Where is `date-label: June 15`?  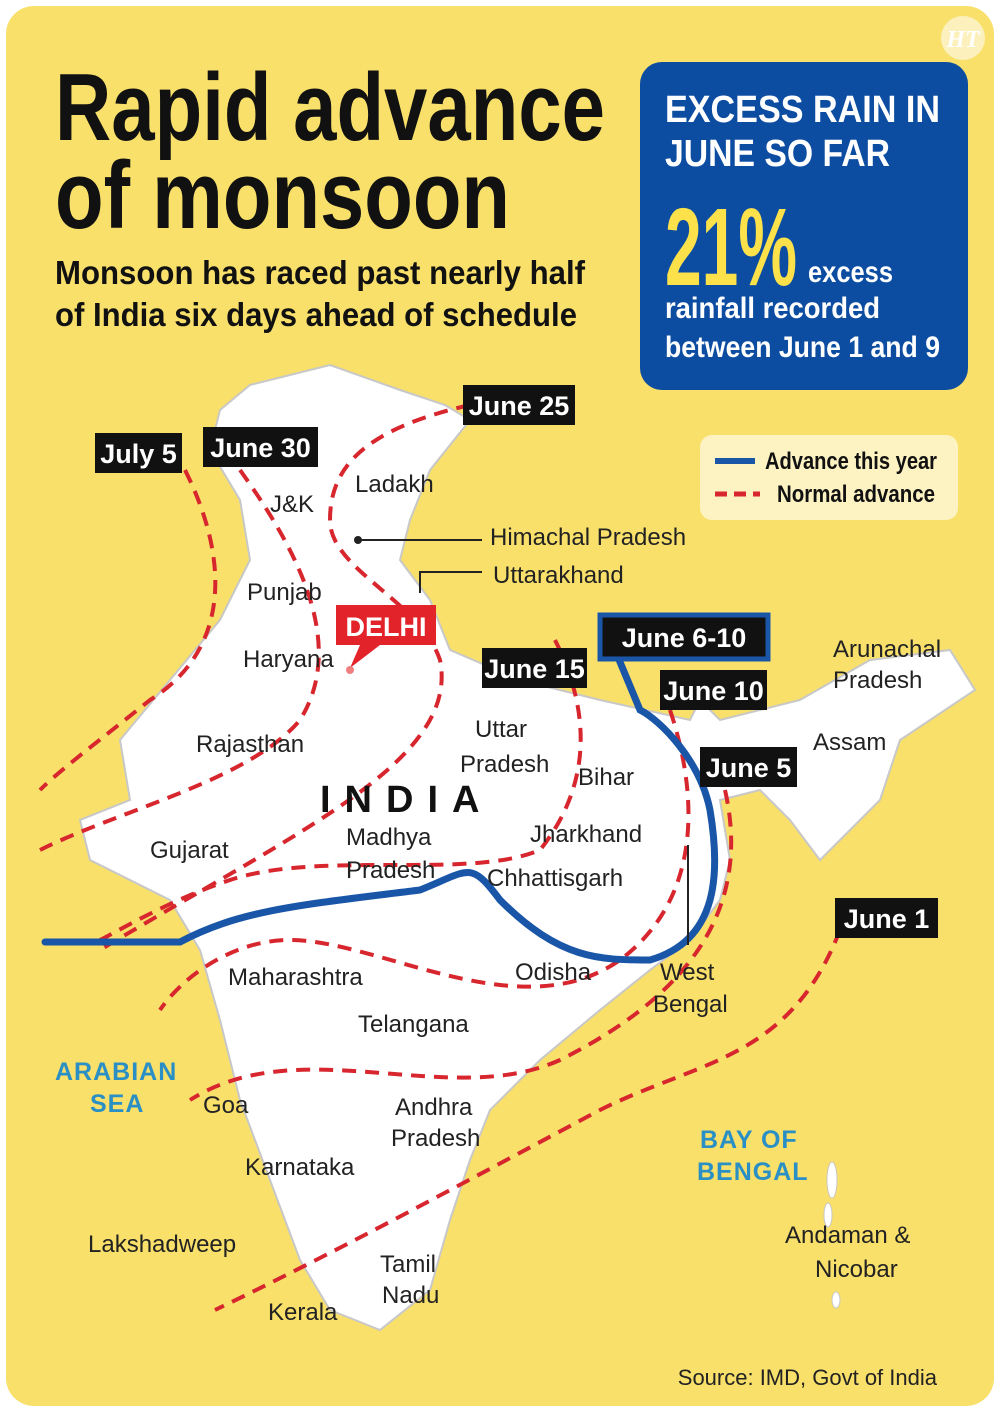
date-label: June 15 is located at coordinates (534, 669).